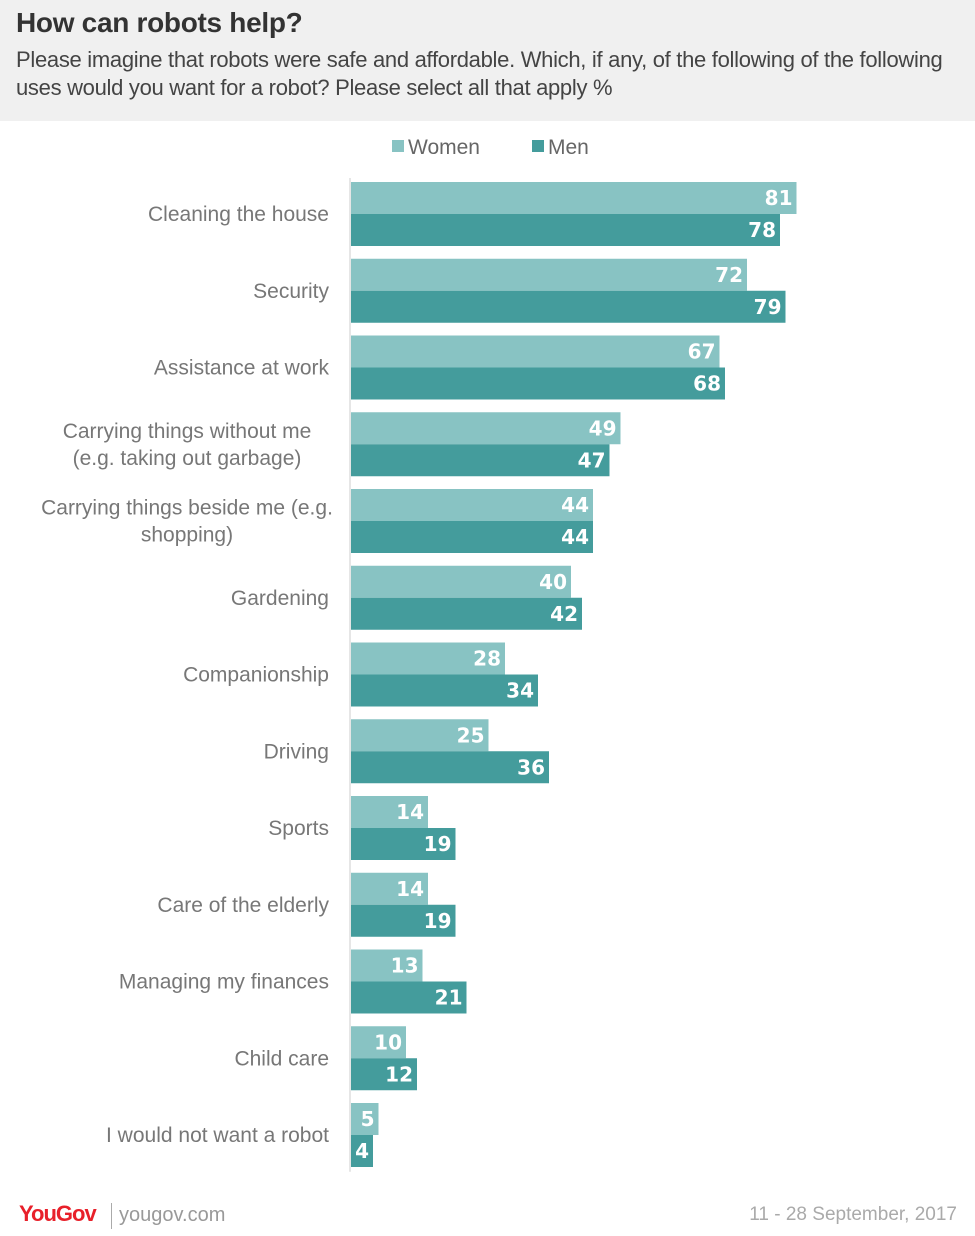 The image size is (975, 1236). I want to click on category-label: (e.g. taking out garbage), so click(187, 458).